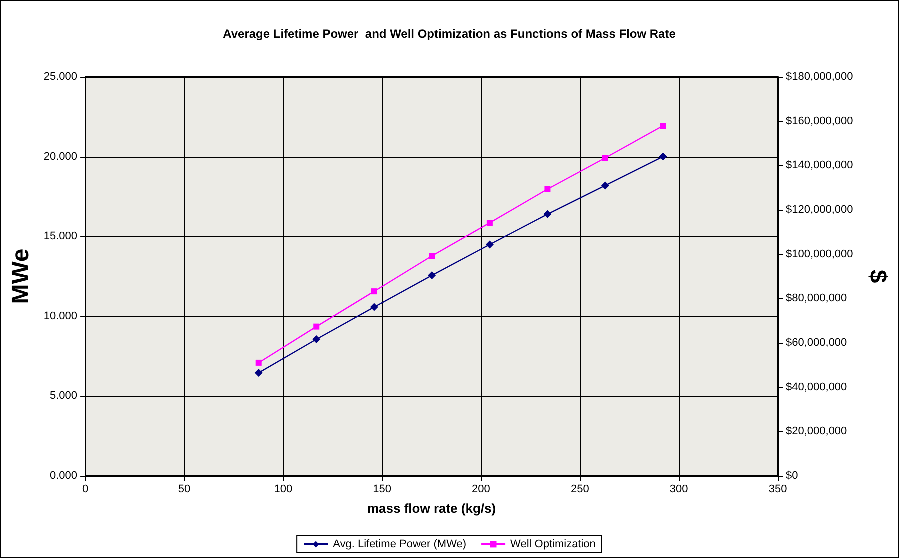 This screenshot has height=558, width=899. What do you see at coordinates (778, 490) in the screenshot?
I see `x-tick-label: 350` at bounding box center [778, 490].